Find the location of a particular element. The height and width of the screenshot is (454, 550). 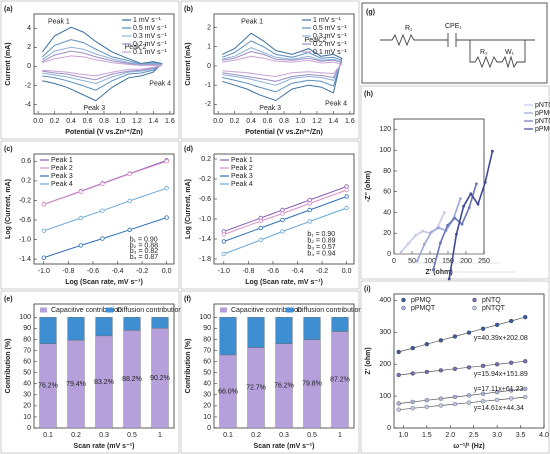

y-tick-label: 10 is located at coordinates (27, 417).